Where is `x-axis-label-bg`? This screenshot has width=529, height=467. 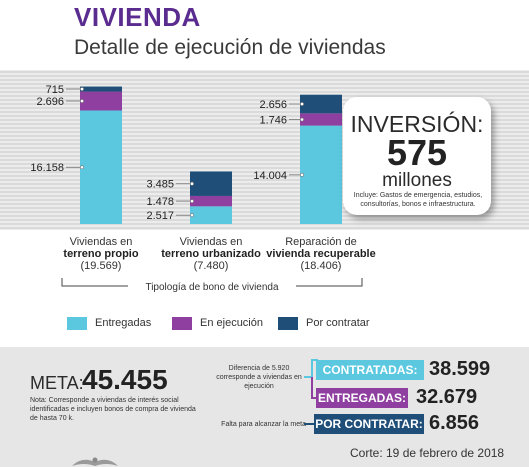
x-axis-label-bg is located at coordinates (212, 287).